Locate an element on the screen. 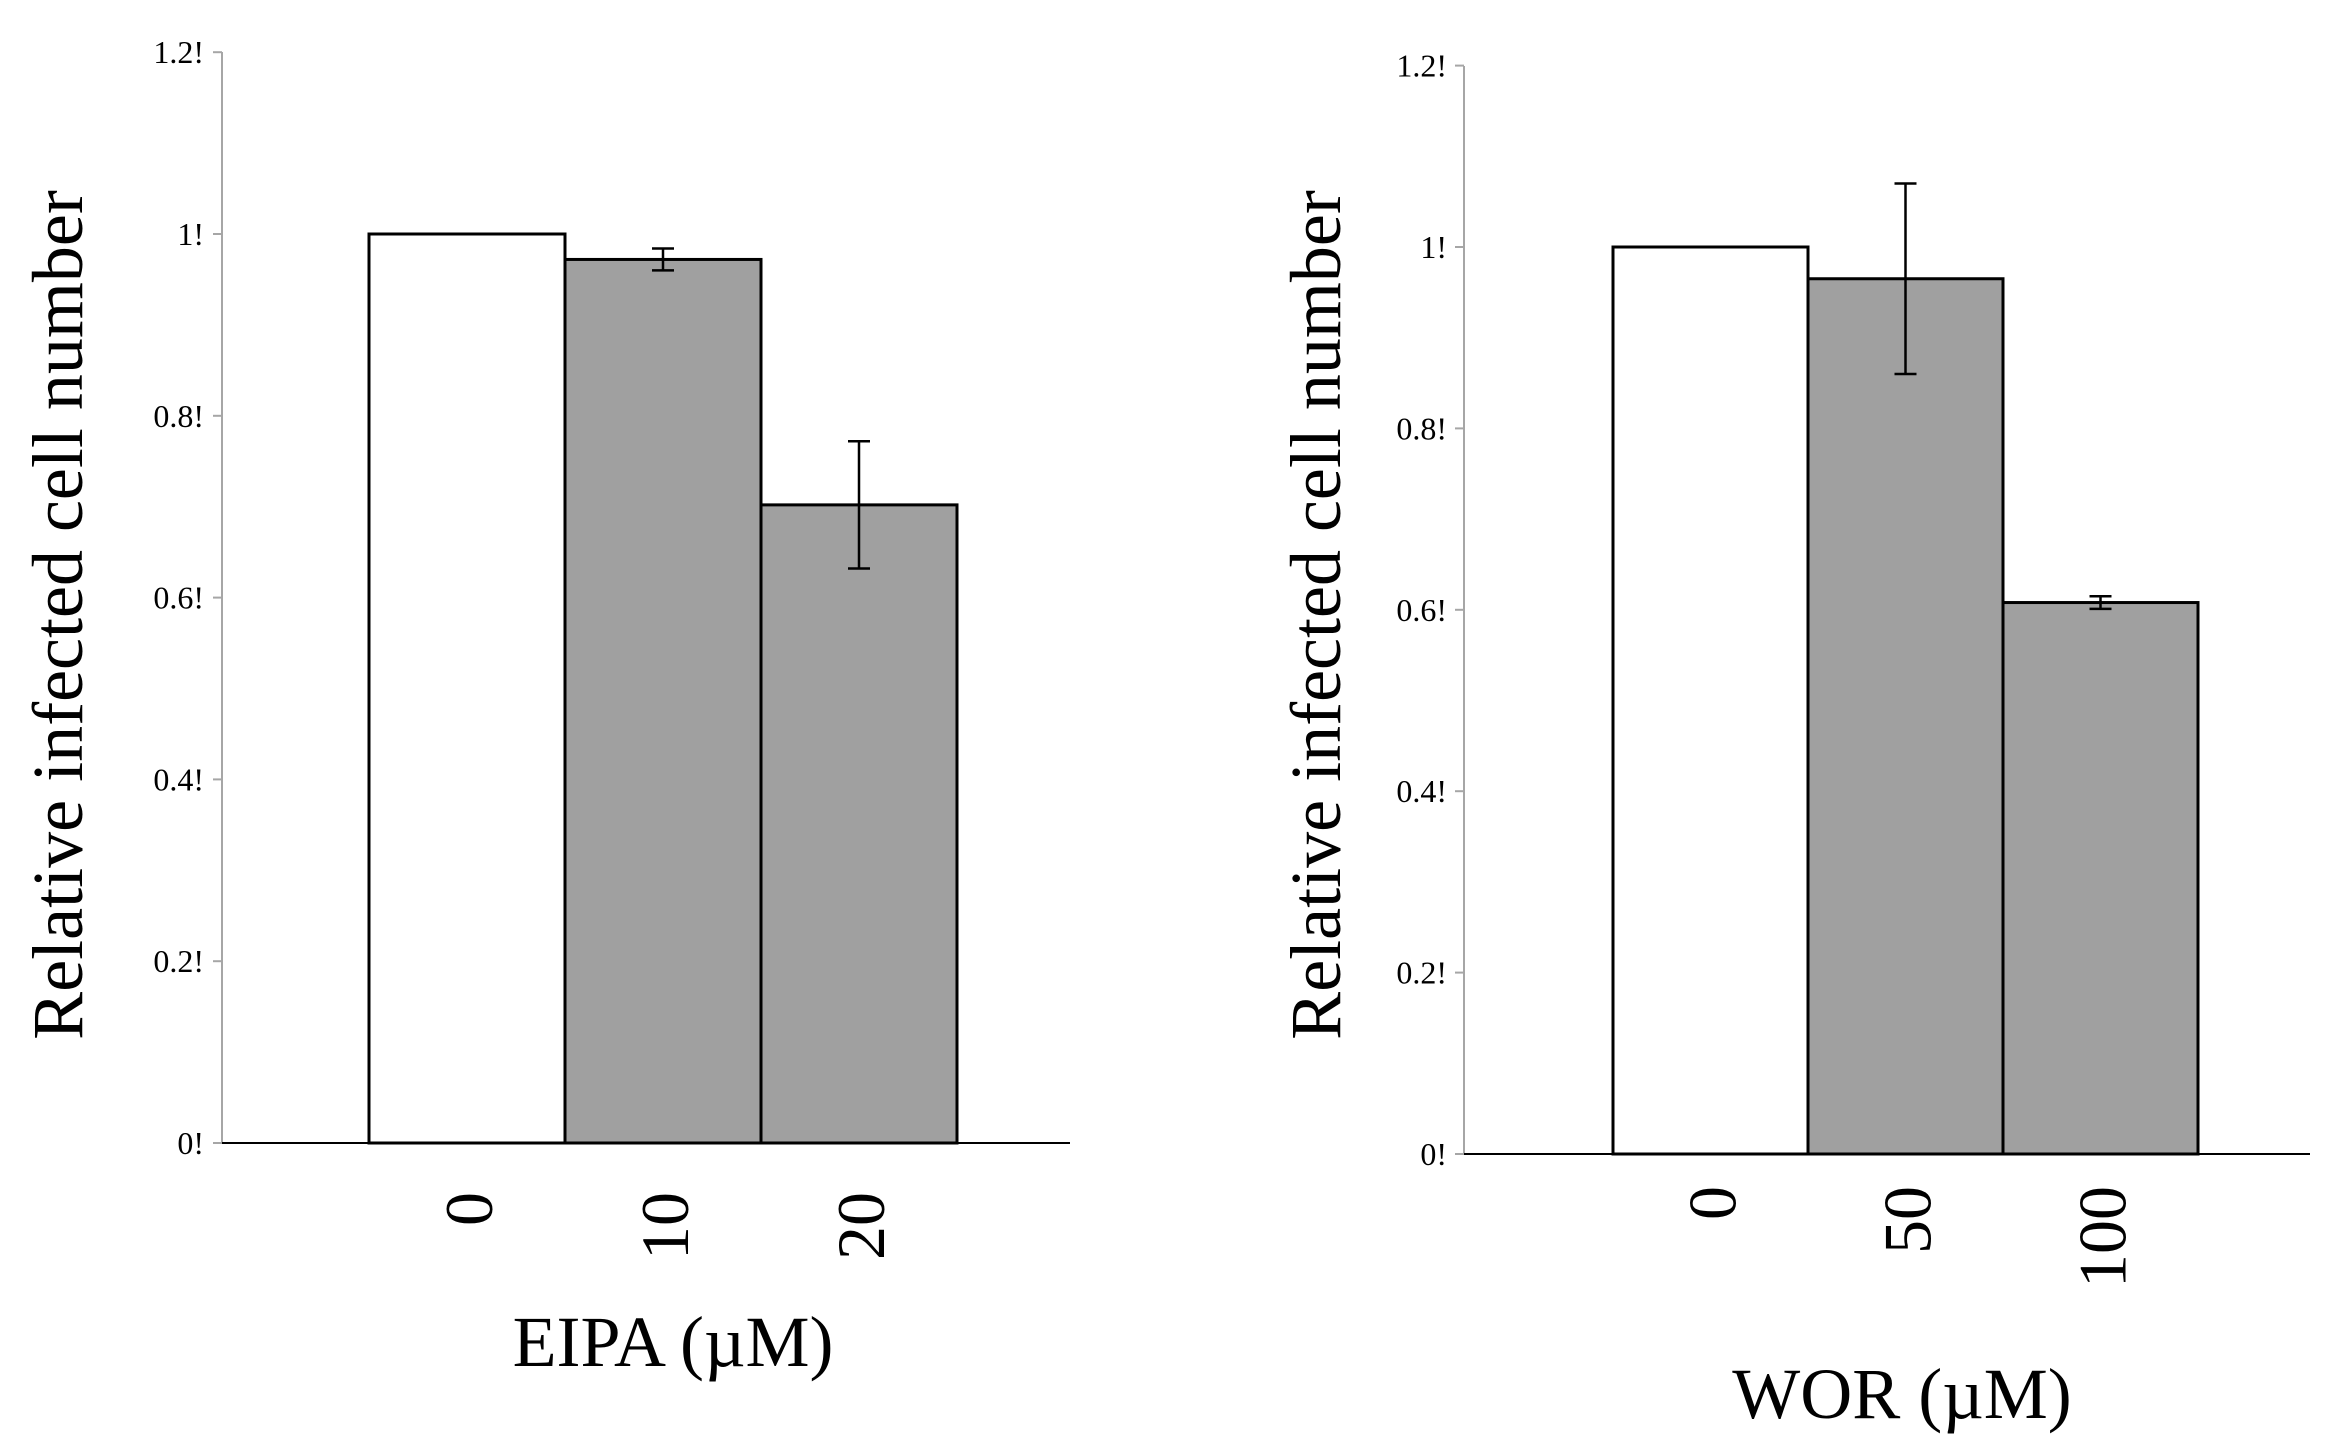 The image size is (2330, 1444). x-category-label: 20 is located at coordinates (861, 1226).